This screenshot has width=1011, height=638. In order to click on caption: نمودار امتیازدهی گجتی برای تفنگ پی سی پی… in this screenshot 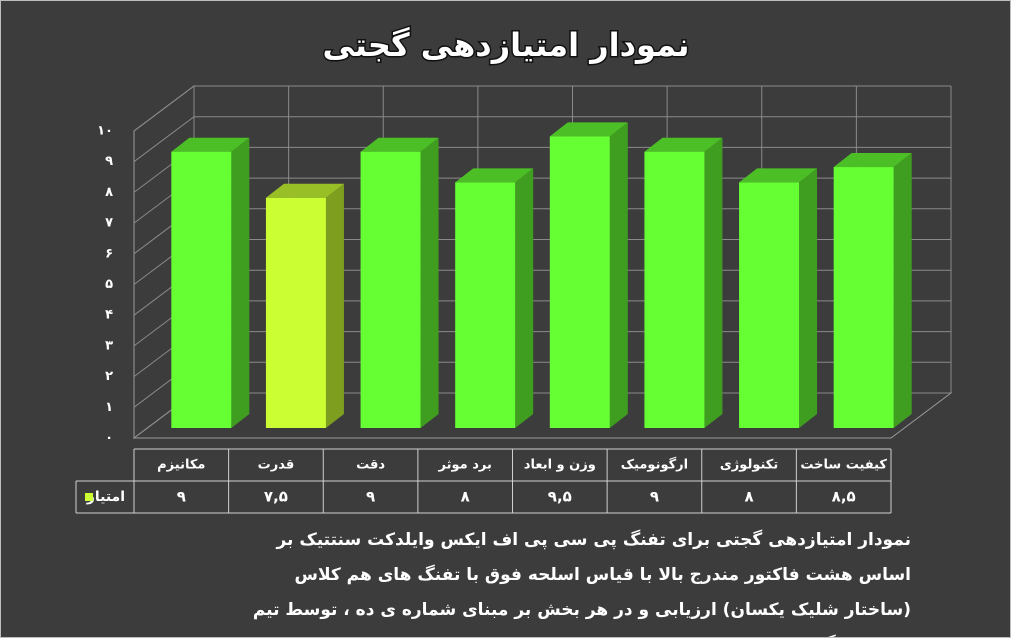, I will do `click(581, 583)`.